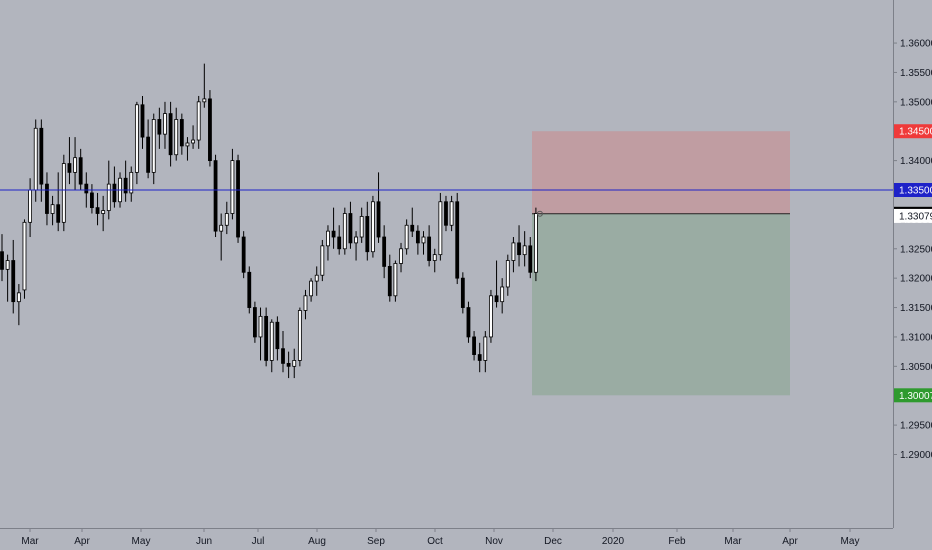 The height and width of the screenshot is (550, 932). I want to click on x-tick-label: Dec, so click(553, 541).